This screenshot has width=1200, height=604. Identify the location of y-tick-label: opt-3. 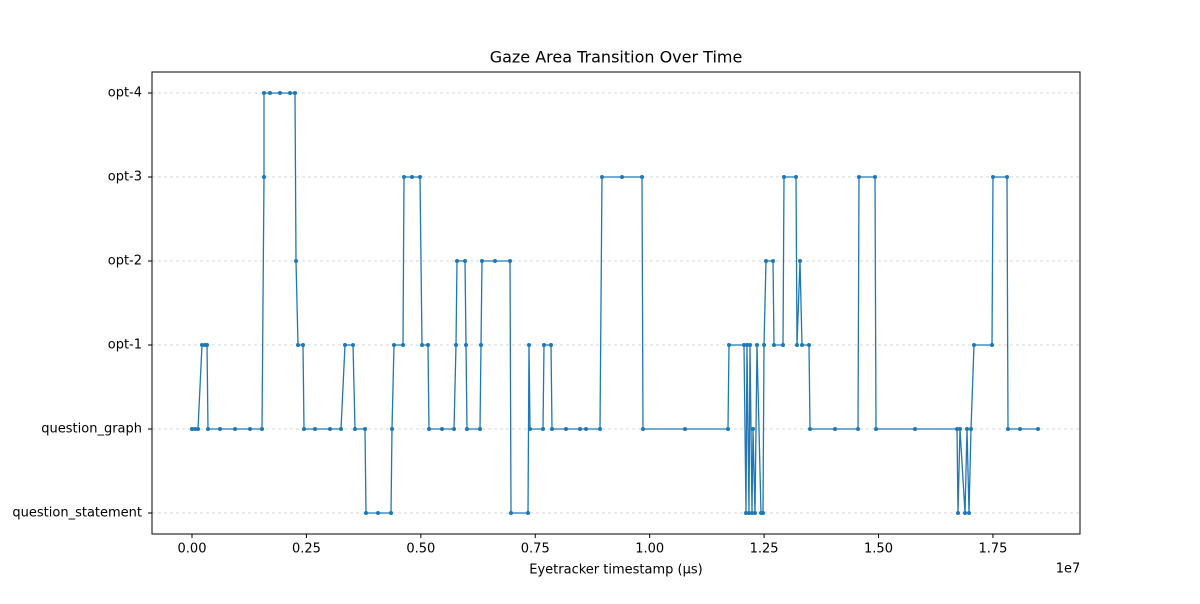
(125, 177).